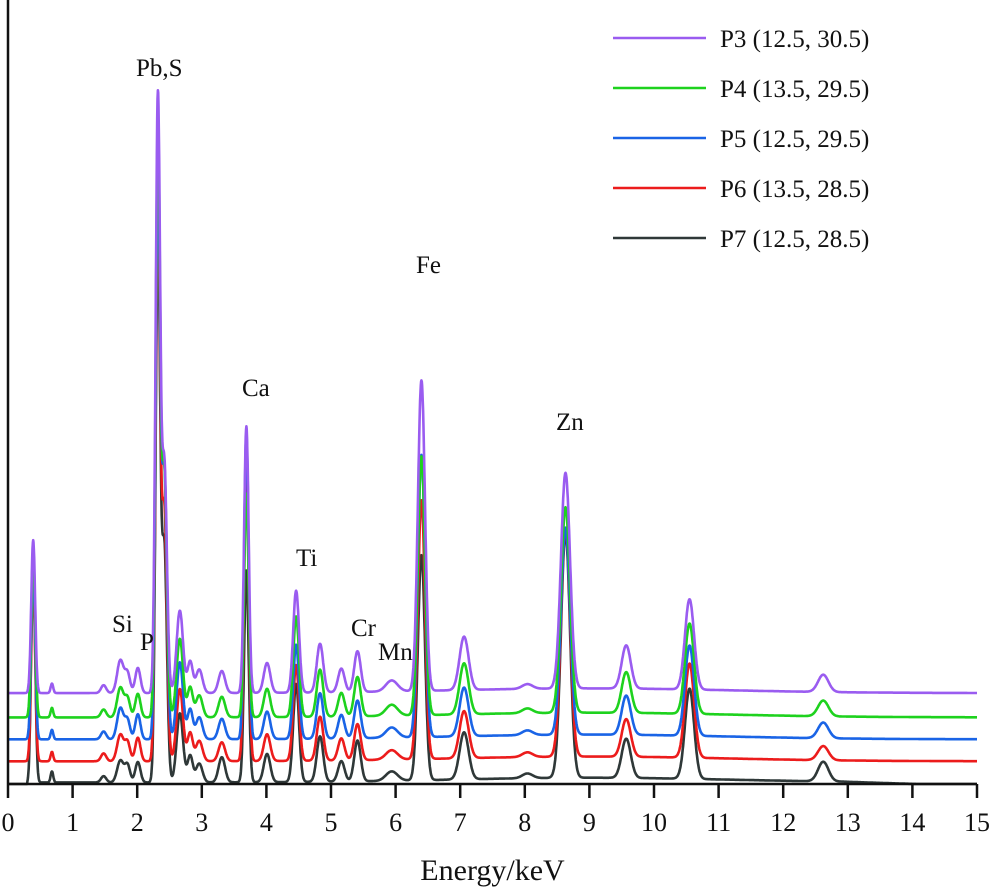 The height and width of the screenshot is (896, 1000). Describe the element at coordinates (72, 822) in the screenshot. I see `x-tick-label: 1` at that location.